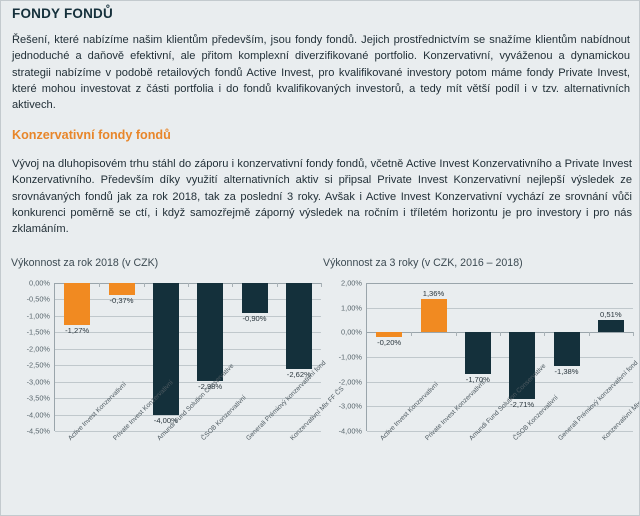 The height and width of the screenshot is (516, 640). I want to click on chart-title: Výkonnost za rok 2018 (v CZK), so click(85, 263).